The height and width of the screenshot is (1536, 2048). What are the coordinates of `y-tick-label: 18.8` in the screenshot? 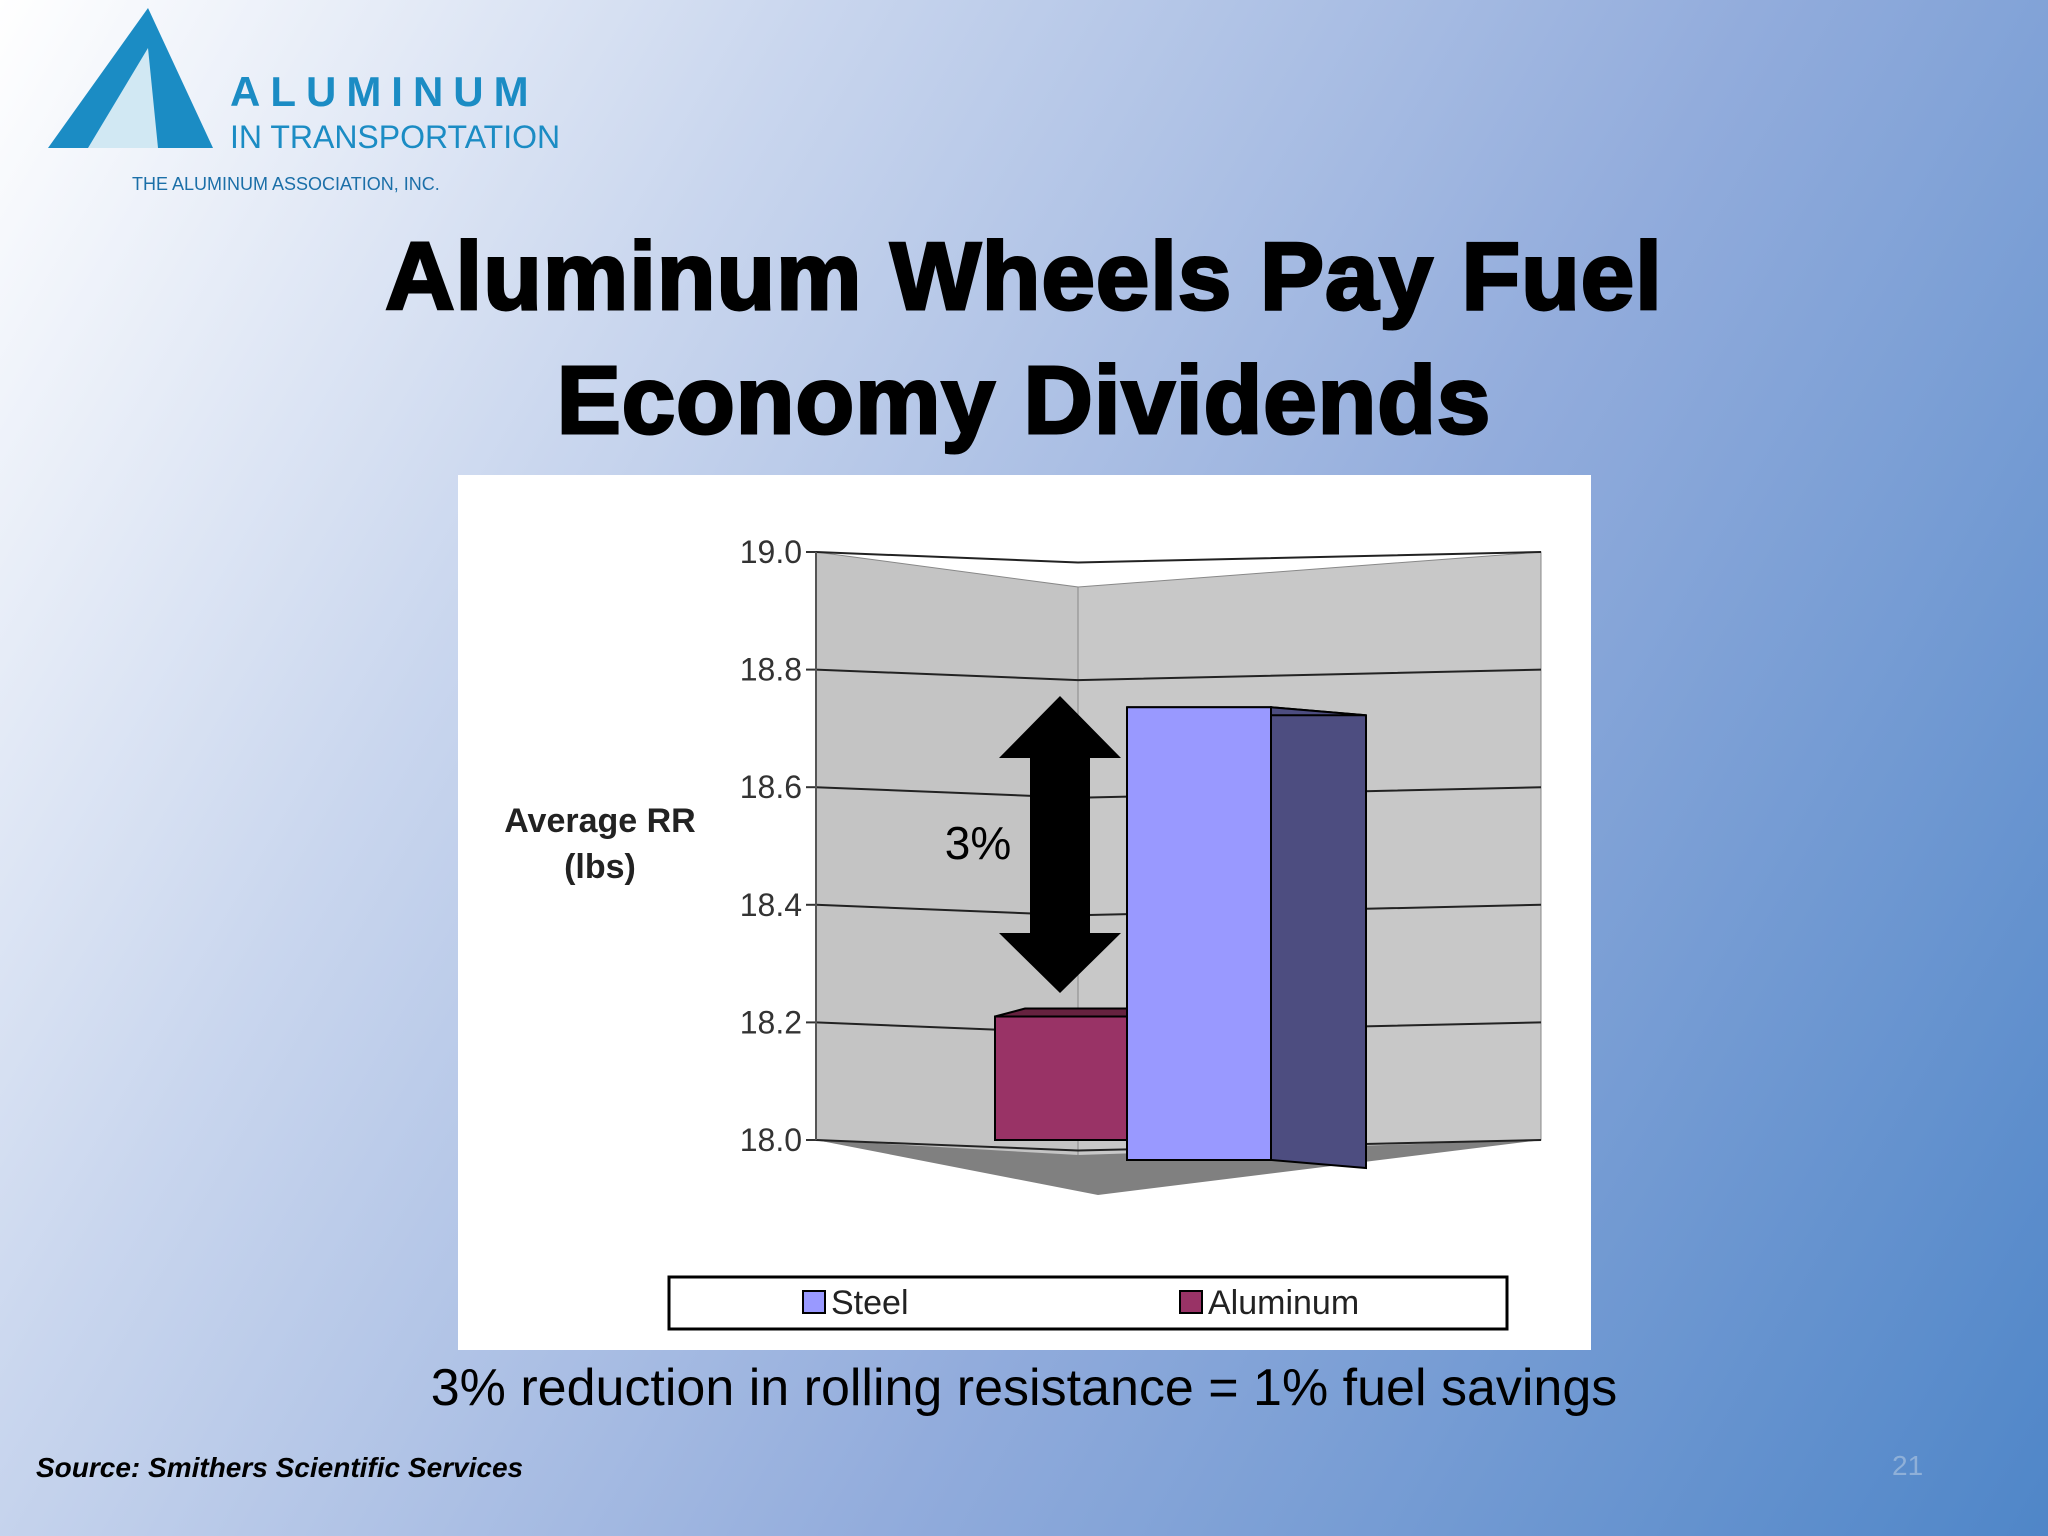 It's located at (771, 670).